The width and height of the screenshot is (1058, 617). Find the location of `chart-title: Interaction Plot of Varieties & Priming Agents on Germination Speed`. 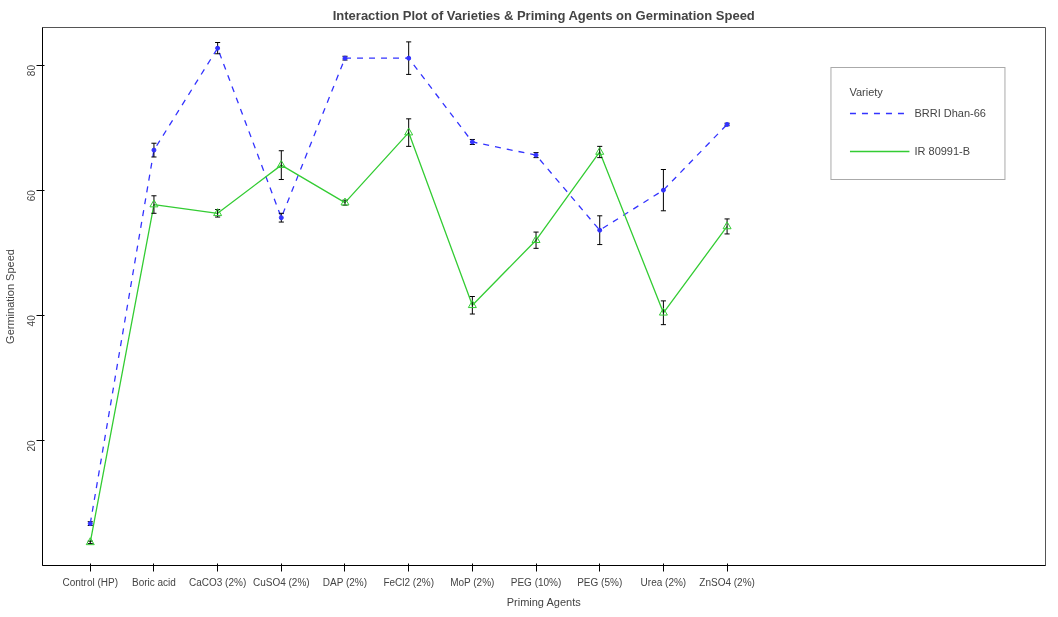

chart-title: Interaction Plot of Varieties & Priming Agents on Germination Speed is located at coordinates (543, 15).